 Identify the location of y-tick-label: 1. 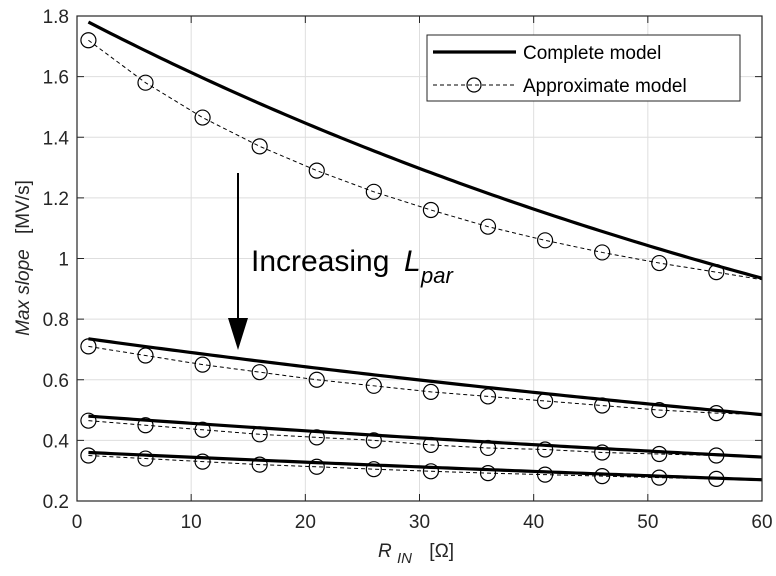
(63, 260).